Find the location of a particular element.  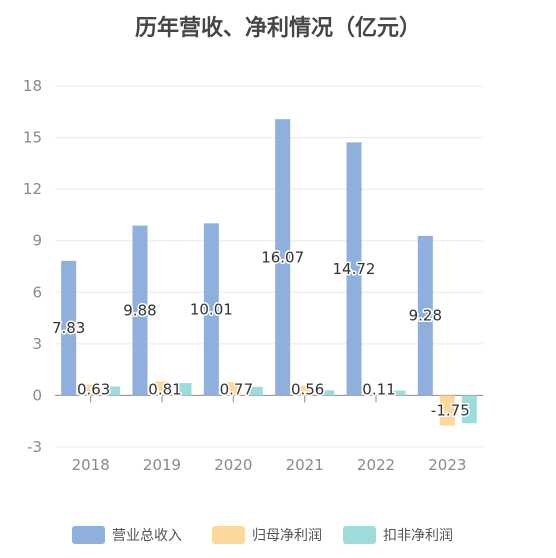

x-tick-label: 2022 is located at coordinates (376, 465).